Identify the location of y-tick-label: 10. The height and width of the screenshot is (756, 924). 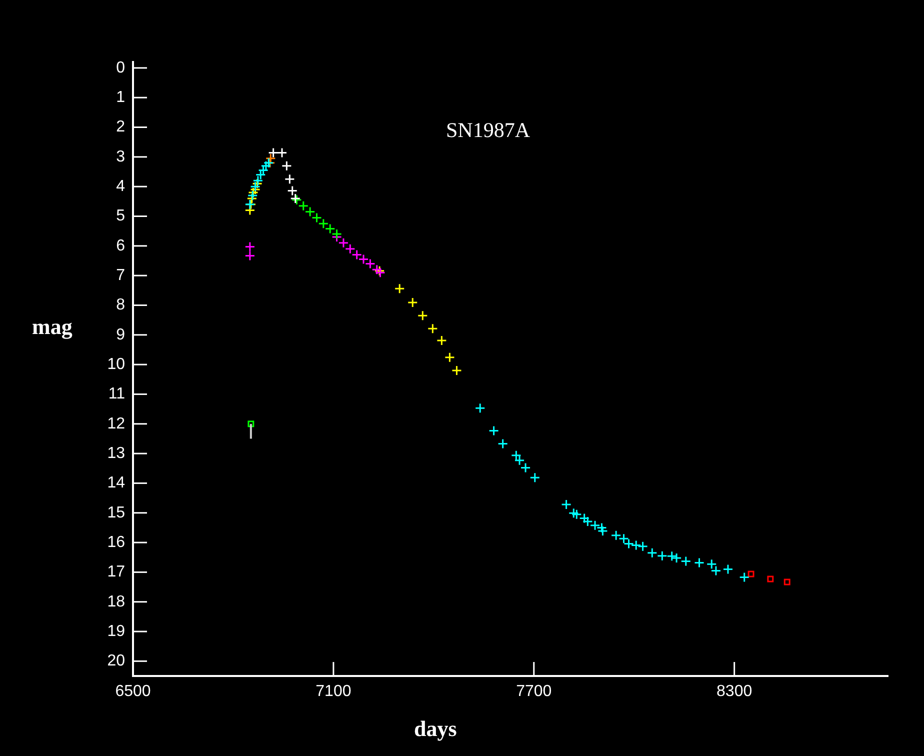
(116, 364).